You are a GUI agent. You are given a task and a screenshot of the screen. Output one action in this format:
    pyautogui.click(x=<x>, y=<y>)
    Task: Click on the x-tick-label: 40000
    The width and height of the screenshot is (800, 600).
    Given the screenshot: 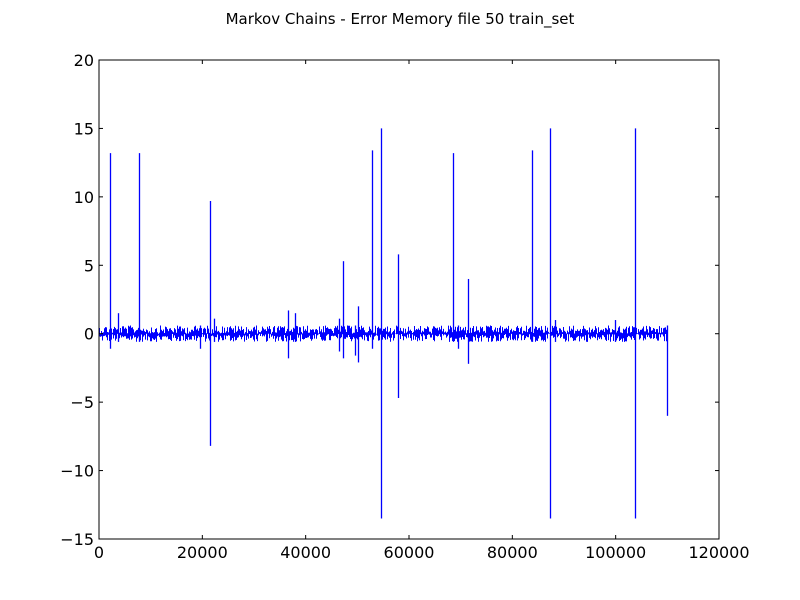 What is the action you would take?
    pyautogui.click(x=305, y=552)
    